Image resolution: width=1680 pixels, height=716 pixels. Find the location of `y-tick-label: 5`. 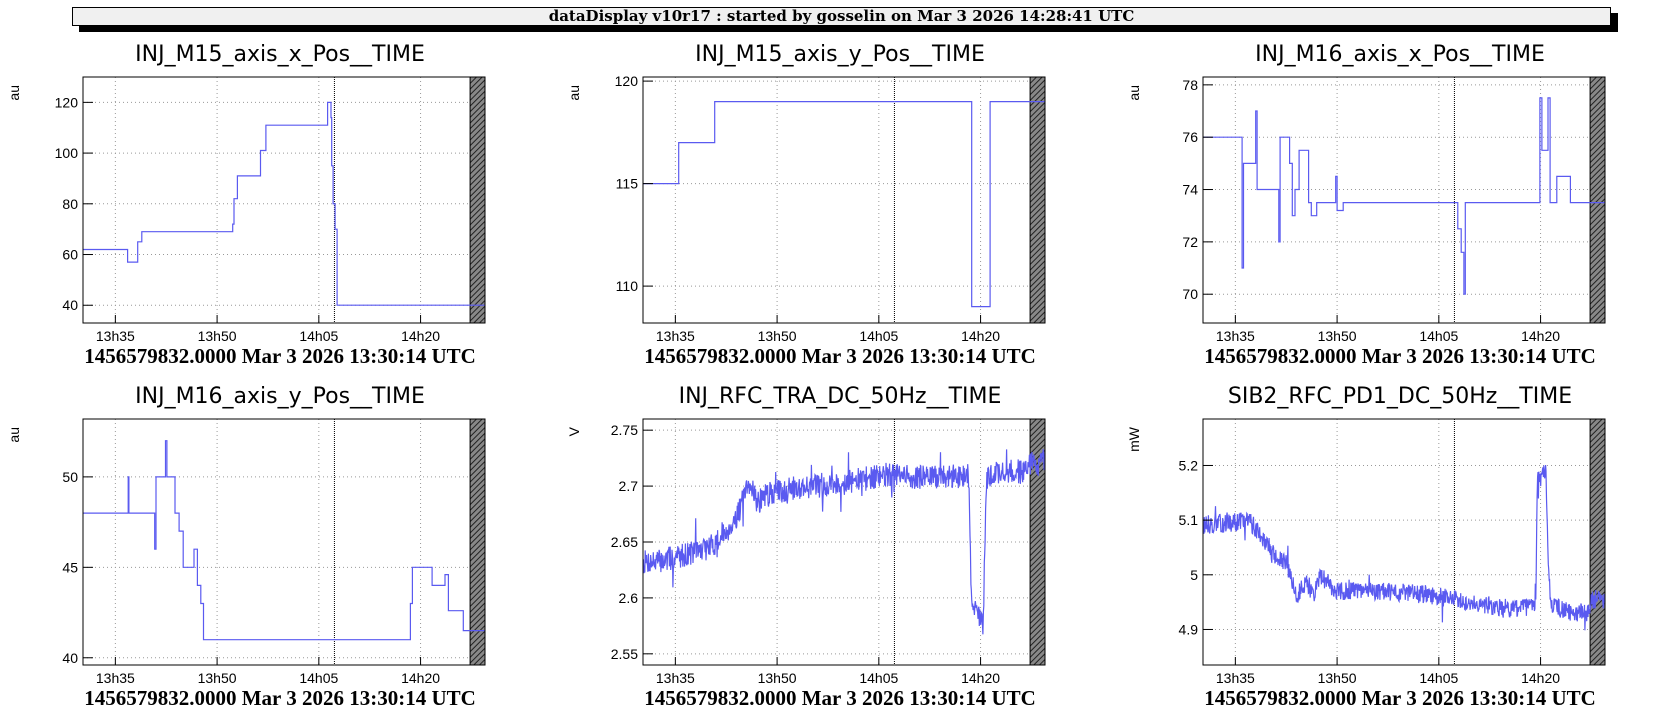

y-tick-label: 5 is located at coordinates (1194, 575).